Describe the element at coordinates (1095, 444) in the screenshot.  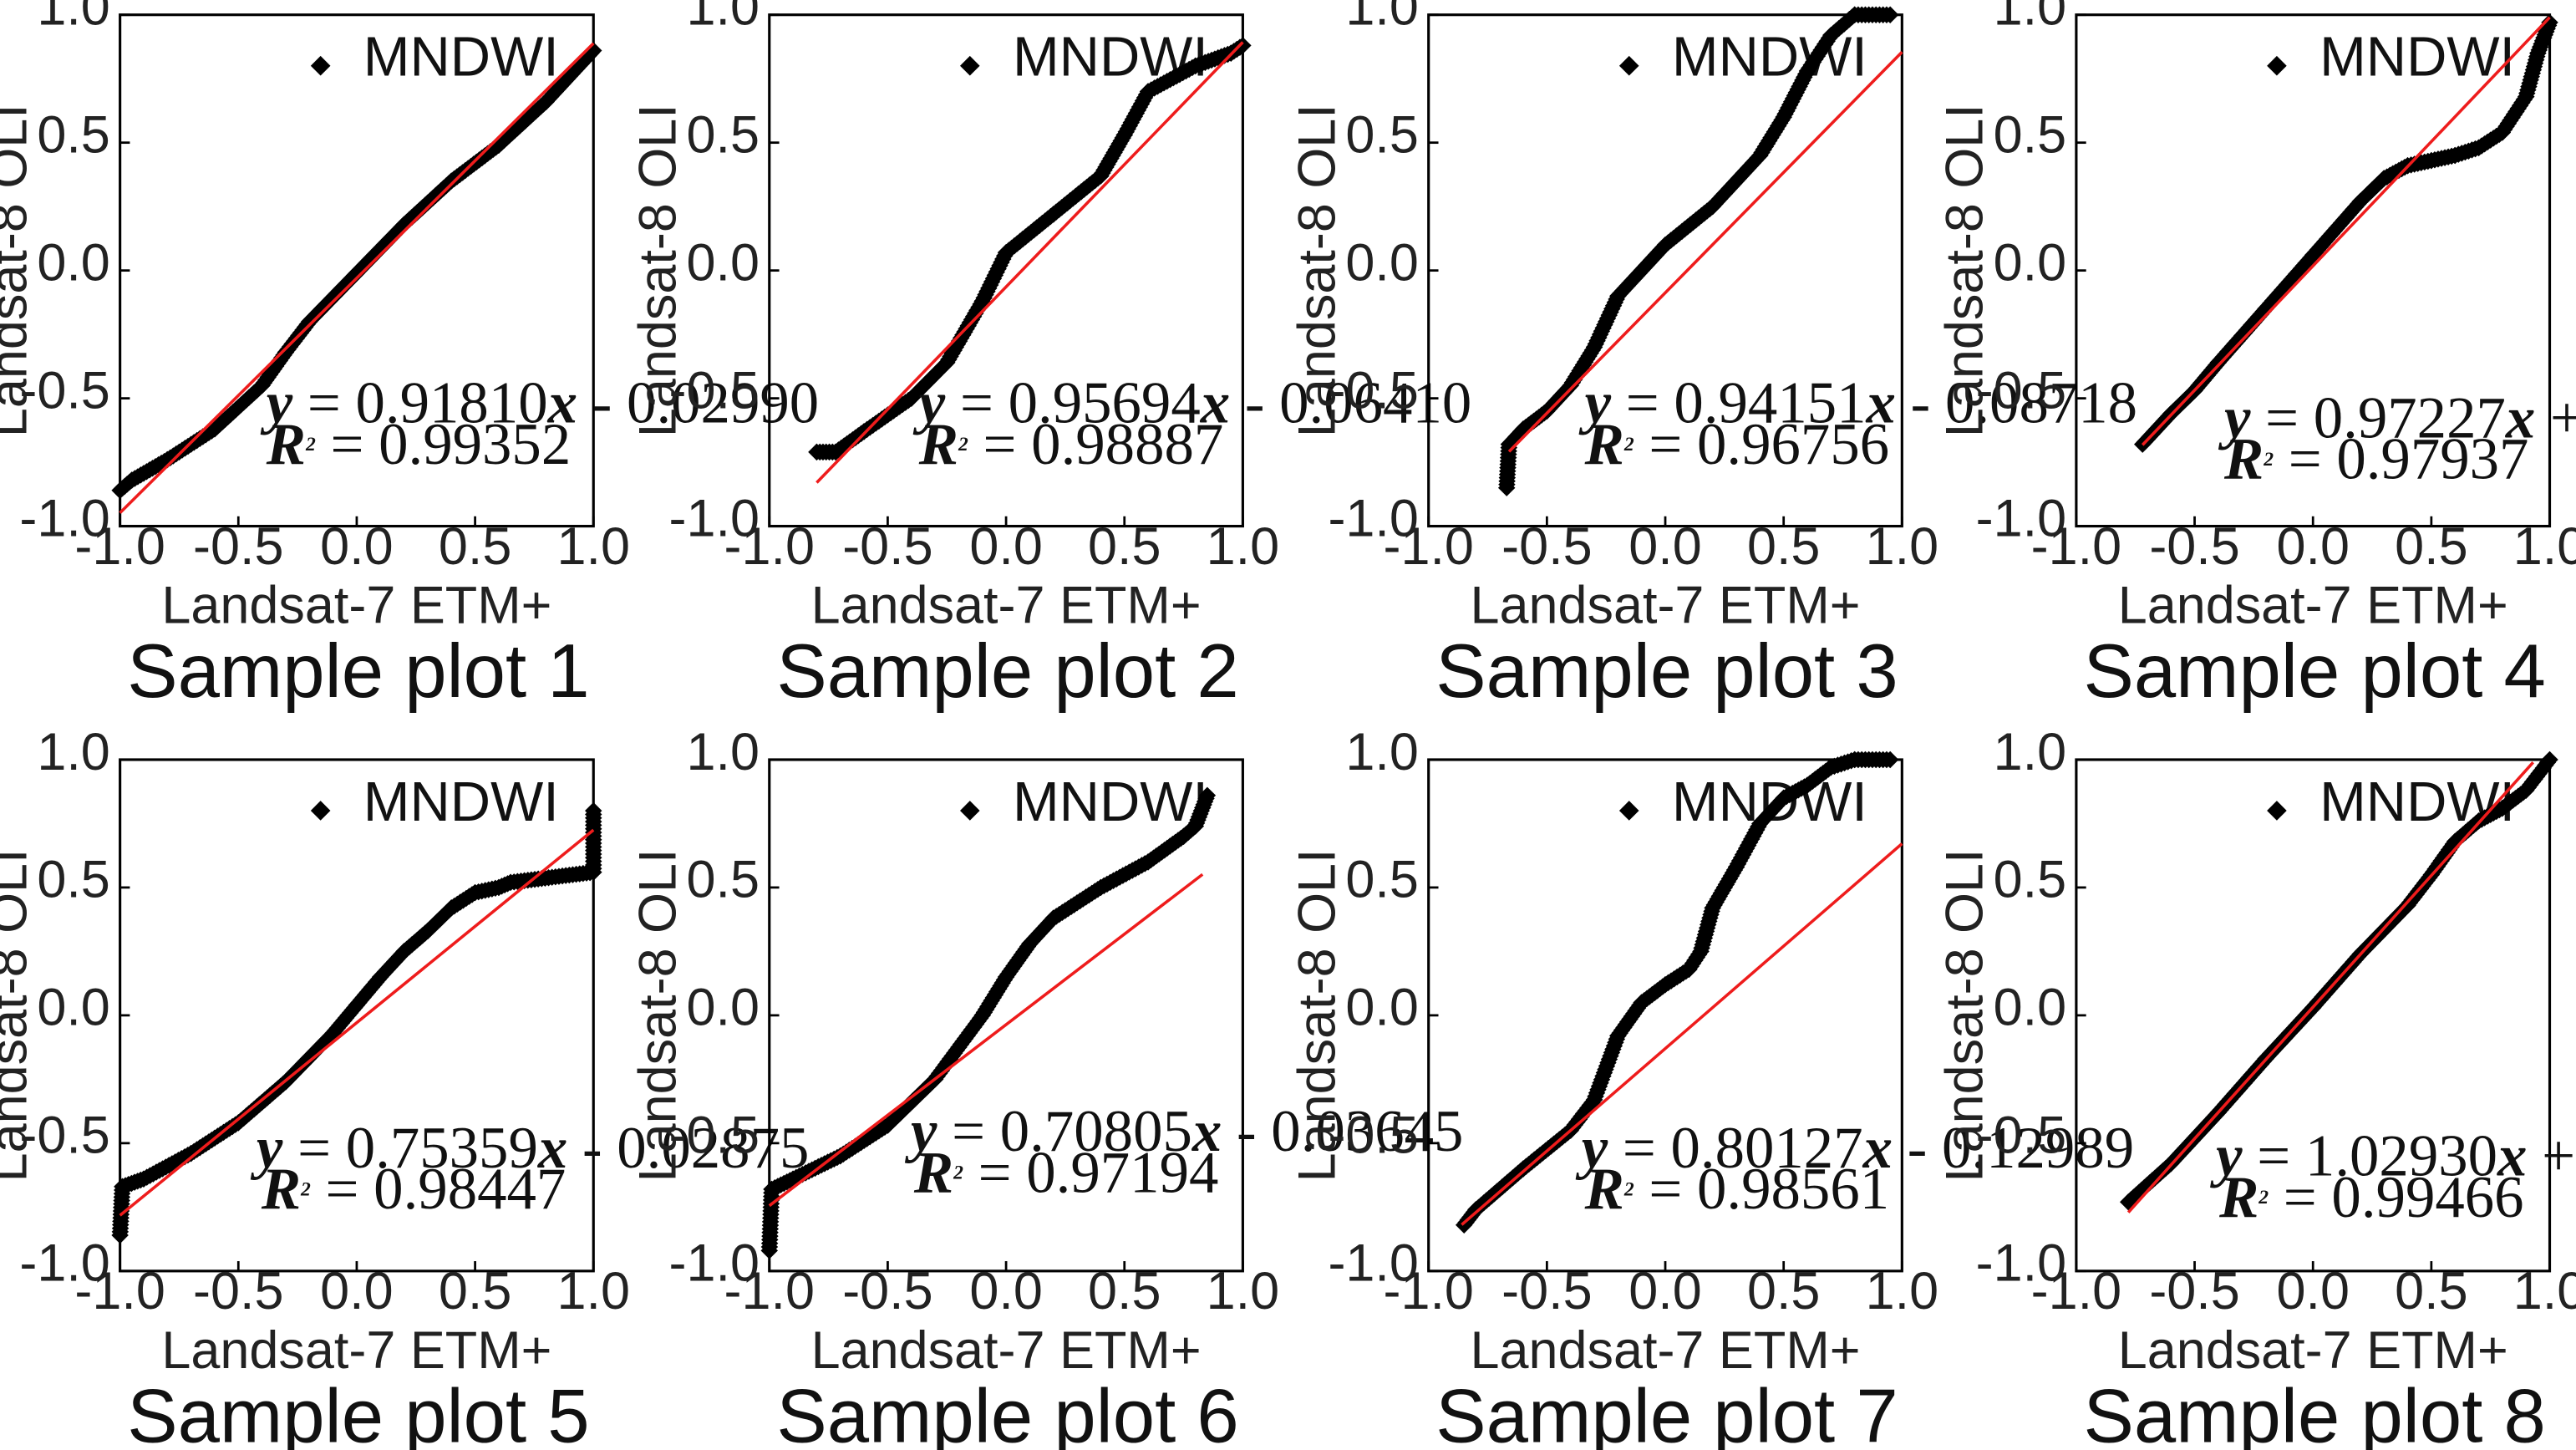
I see `r-squared-value: = 0.98887` at that location.